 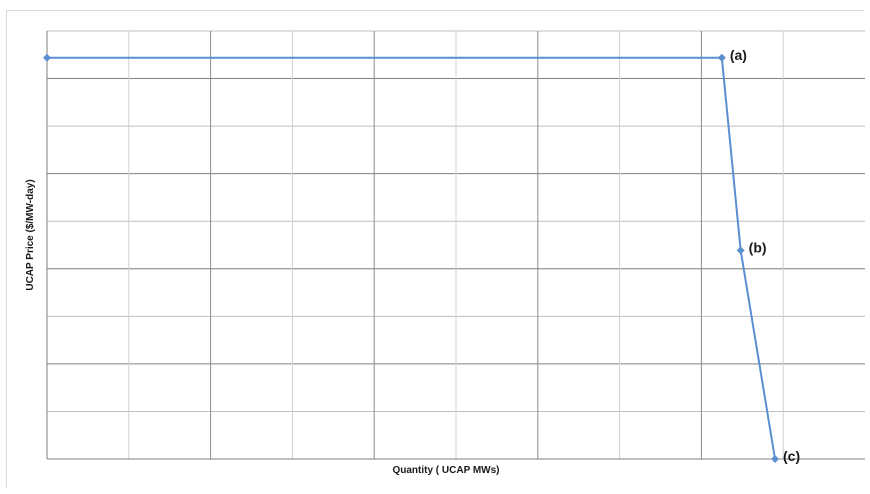 What do you see at coordinates (791, 456) in the screenshot?
I see `data-point-label: (c)` at bounding box center [791, 456].